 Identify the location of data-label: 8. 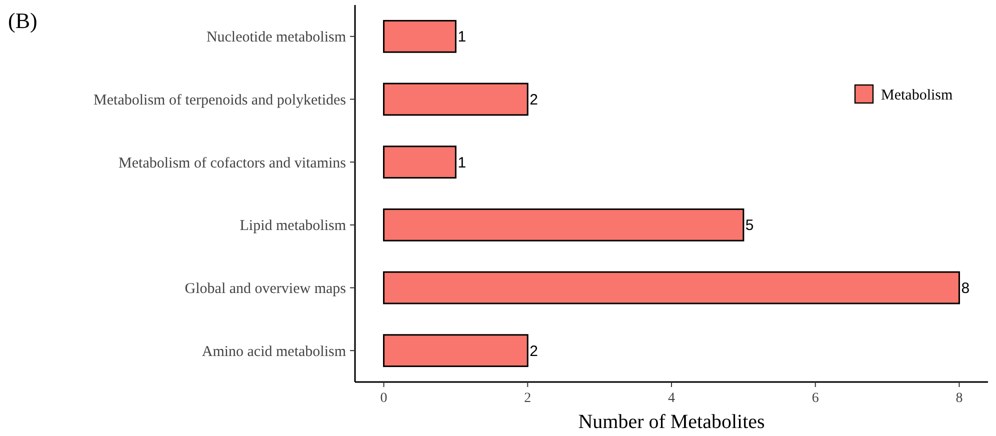
(965, 288).